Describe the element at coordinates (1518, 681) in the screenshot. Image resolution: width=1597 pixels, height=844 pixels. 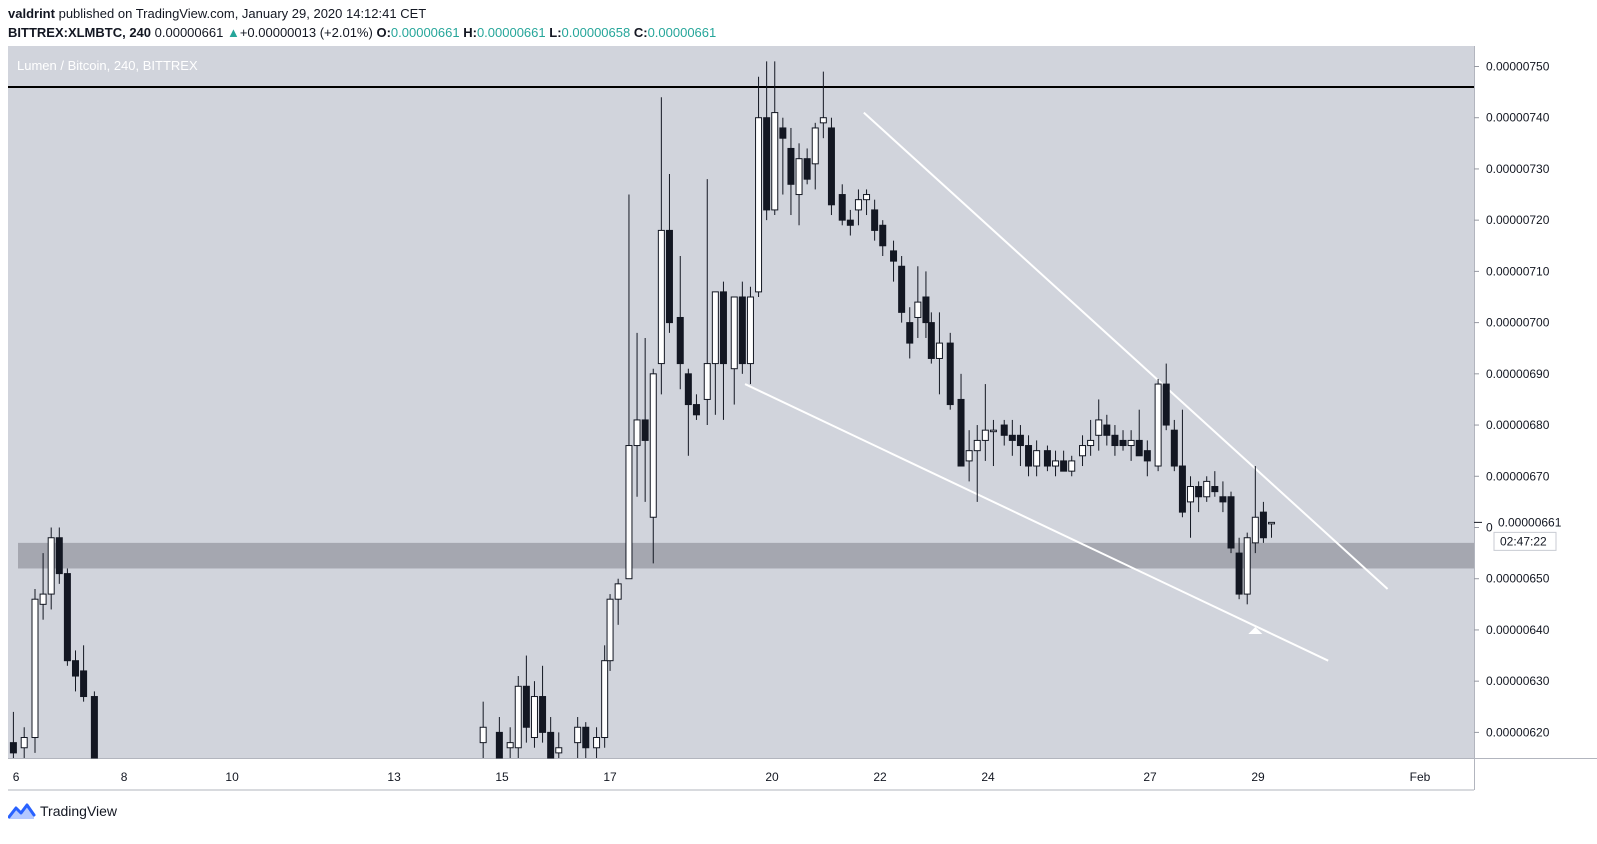
I see `y-tick-label: 0.00000630` at that location.